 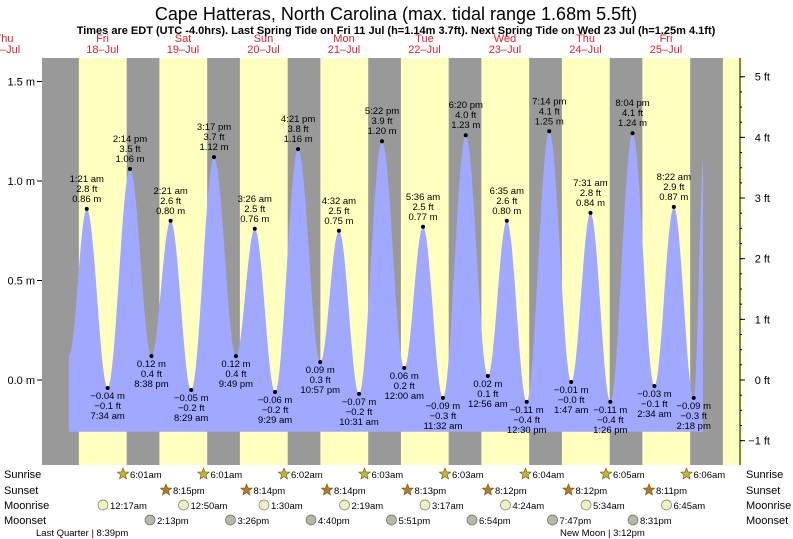 I want to click on moonset-time: 7:47pm, so click(x=576, y=521).